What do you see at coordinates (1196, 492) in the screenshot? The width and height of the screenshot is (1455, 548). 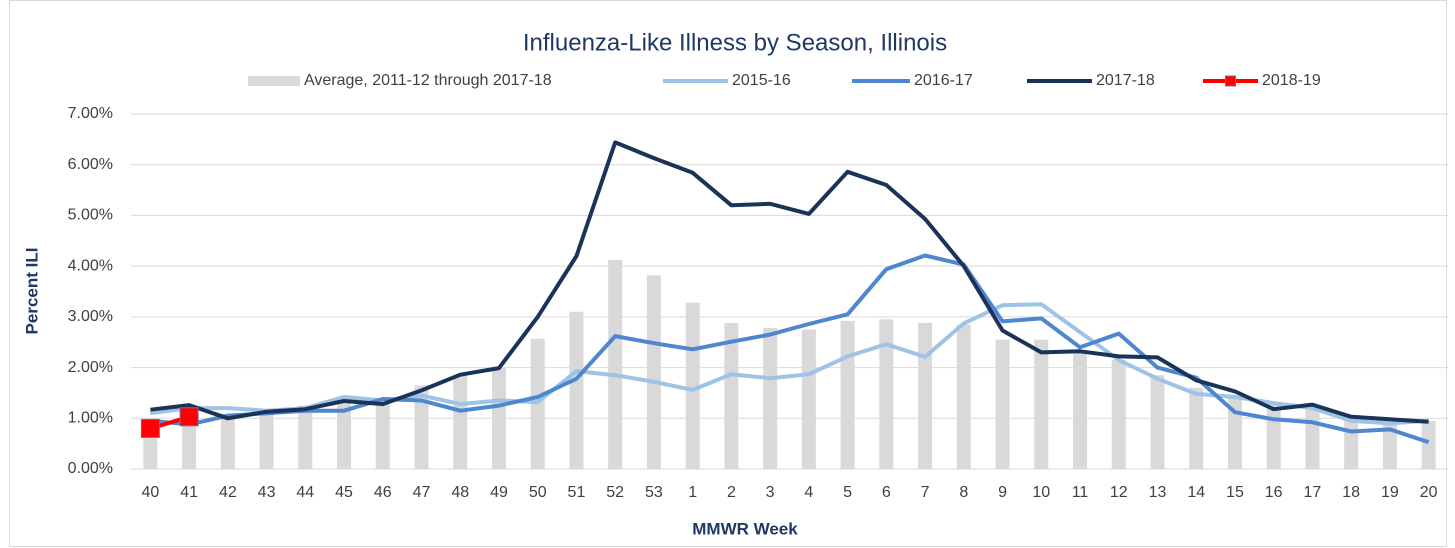 I see `x-tick-label: 14` at bounding box center [1196, 492].